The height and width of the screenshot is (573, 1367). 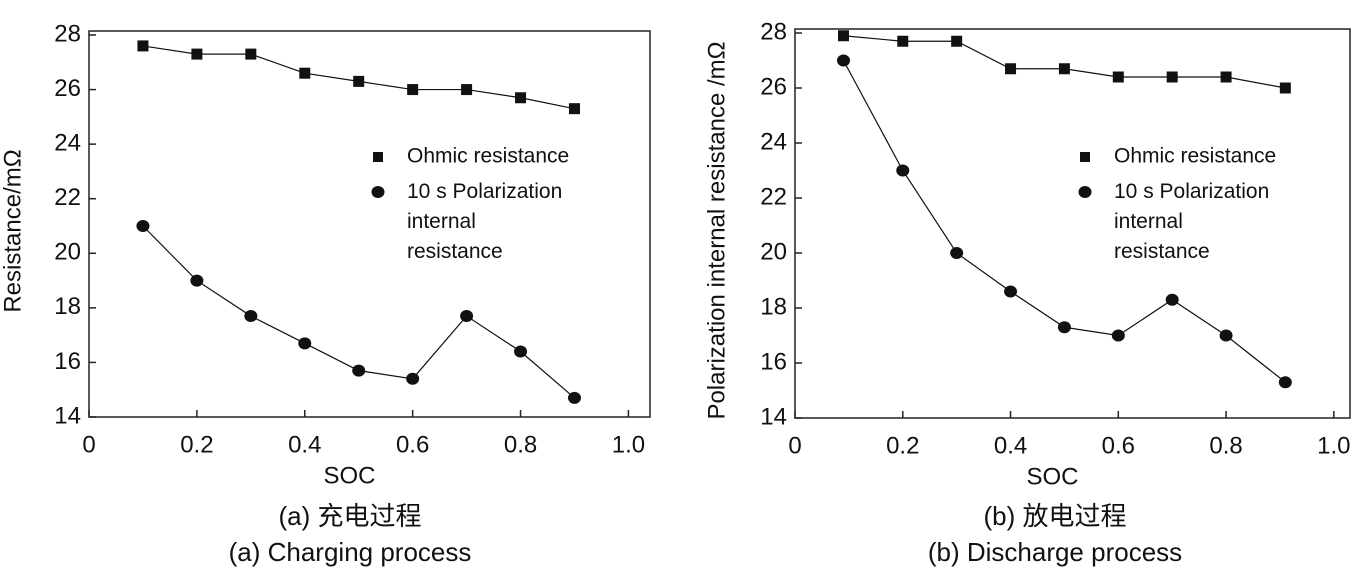 What do you see at coordinates (1055, 552) in the screenshot?
I see `caption-en: (b) Discharge process` at bounding box center [1055, 552].